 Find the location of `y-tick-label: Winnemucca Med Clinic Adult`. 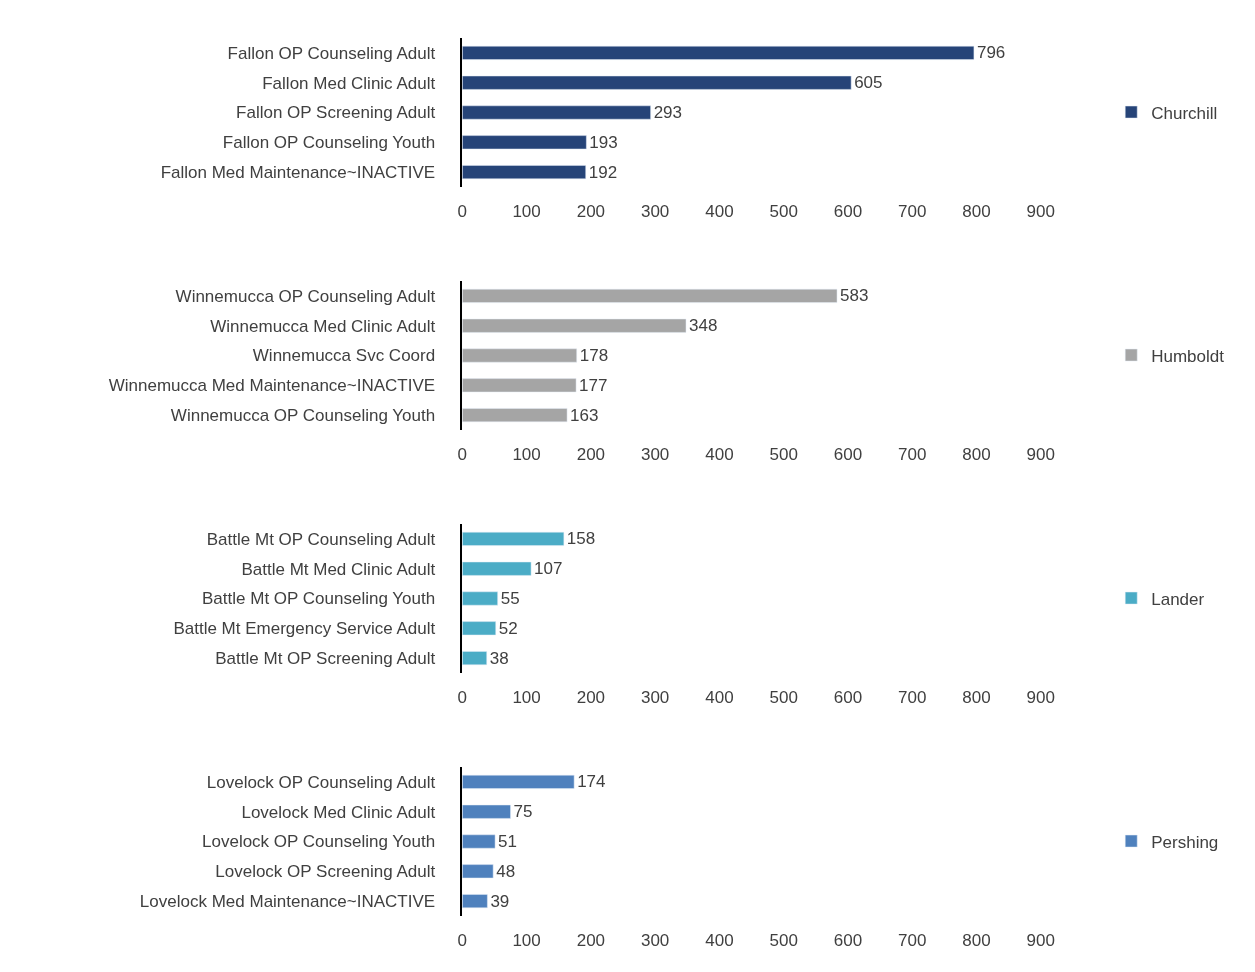

y-tick-label: Winnemucca Med Clinic Adult is located at coordinates (323, 326).